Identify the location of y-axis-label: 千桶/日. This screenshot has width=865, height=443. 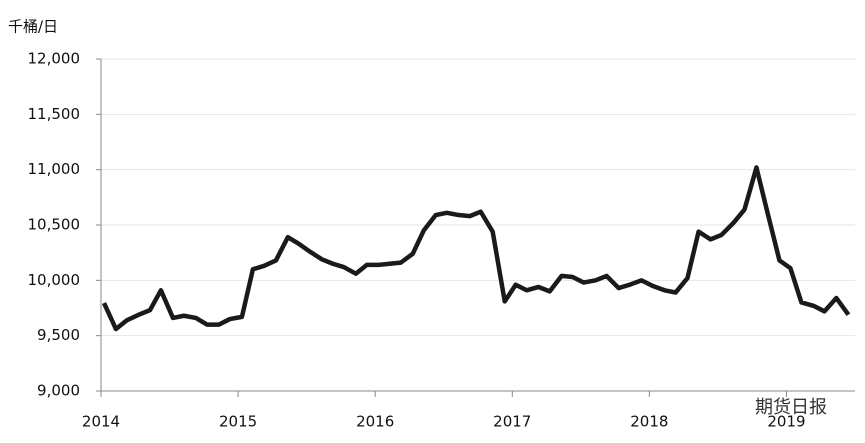
(33, 27).